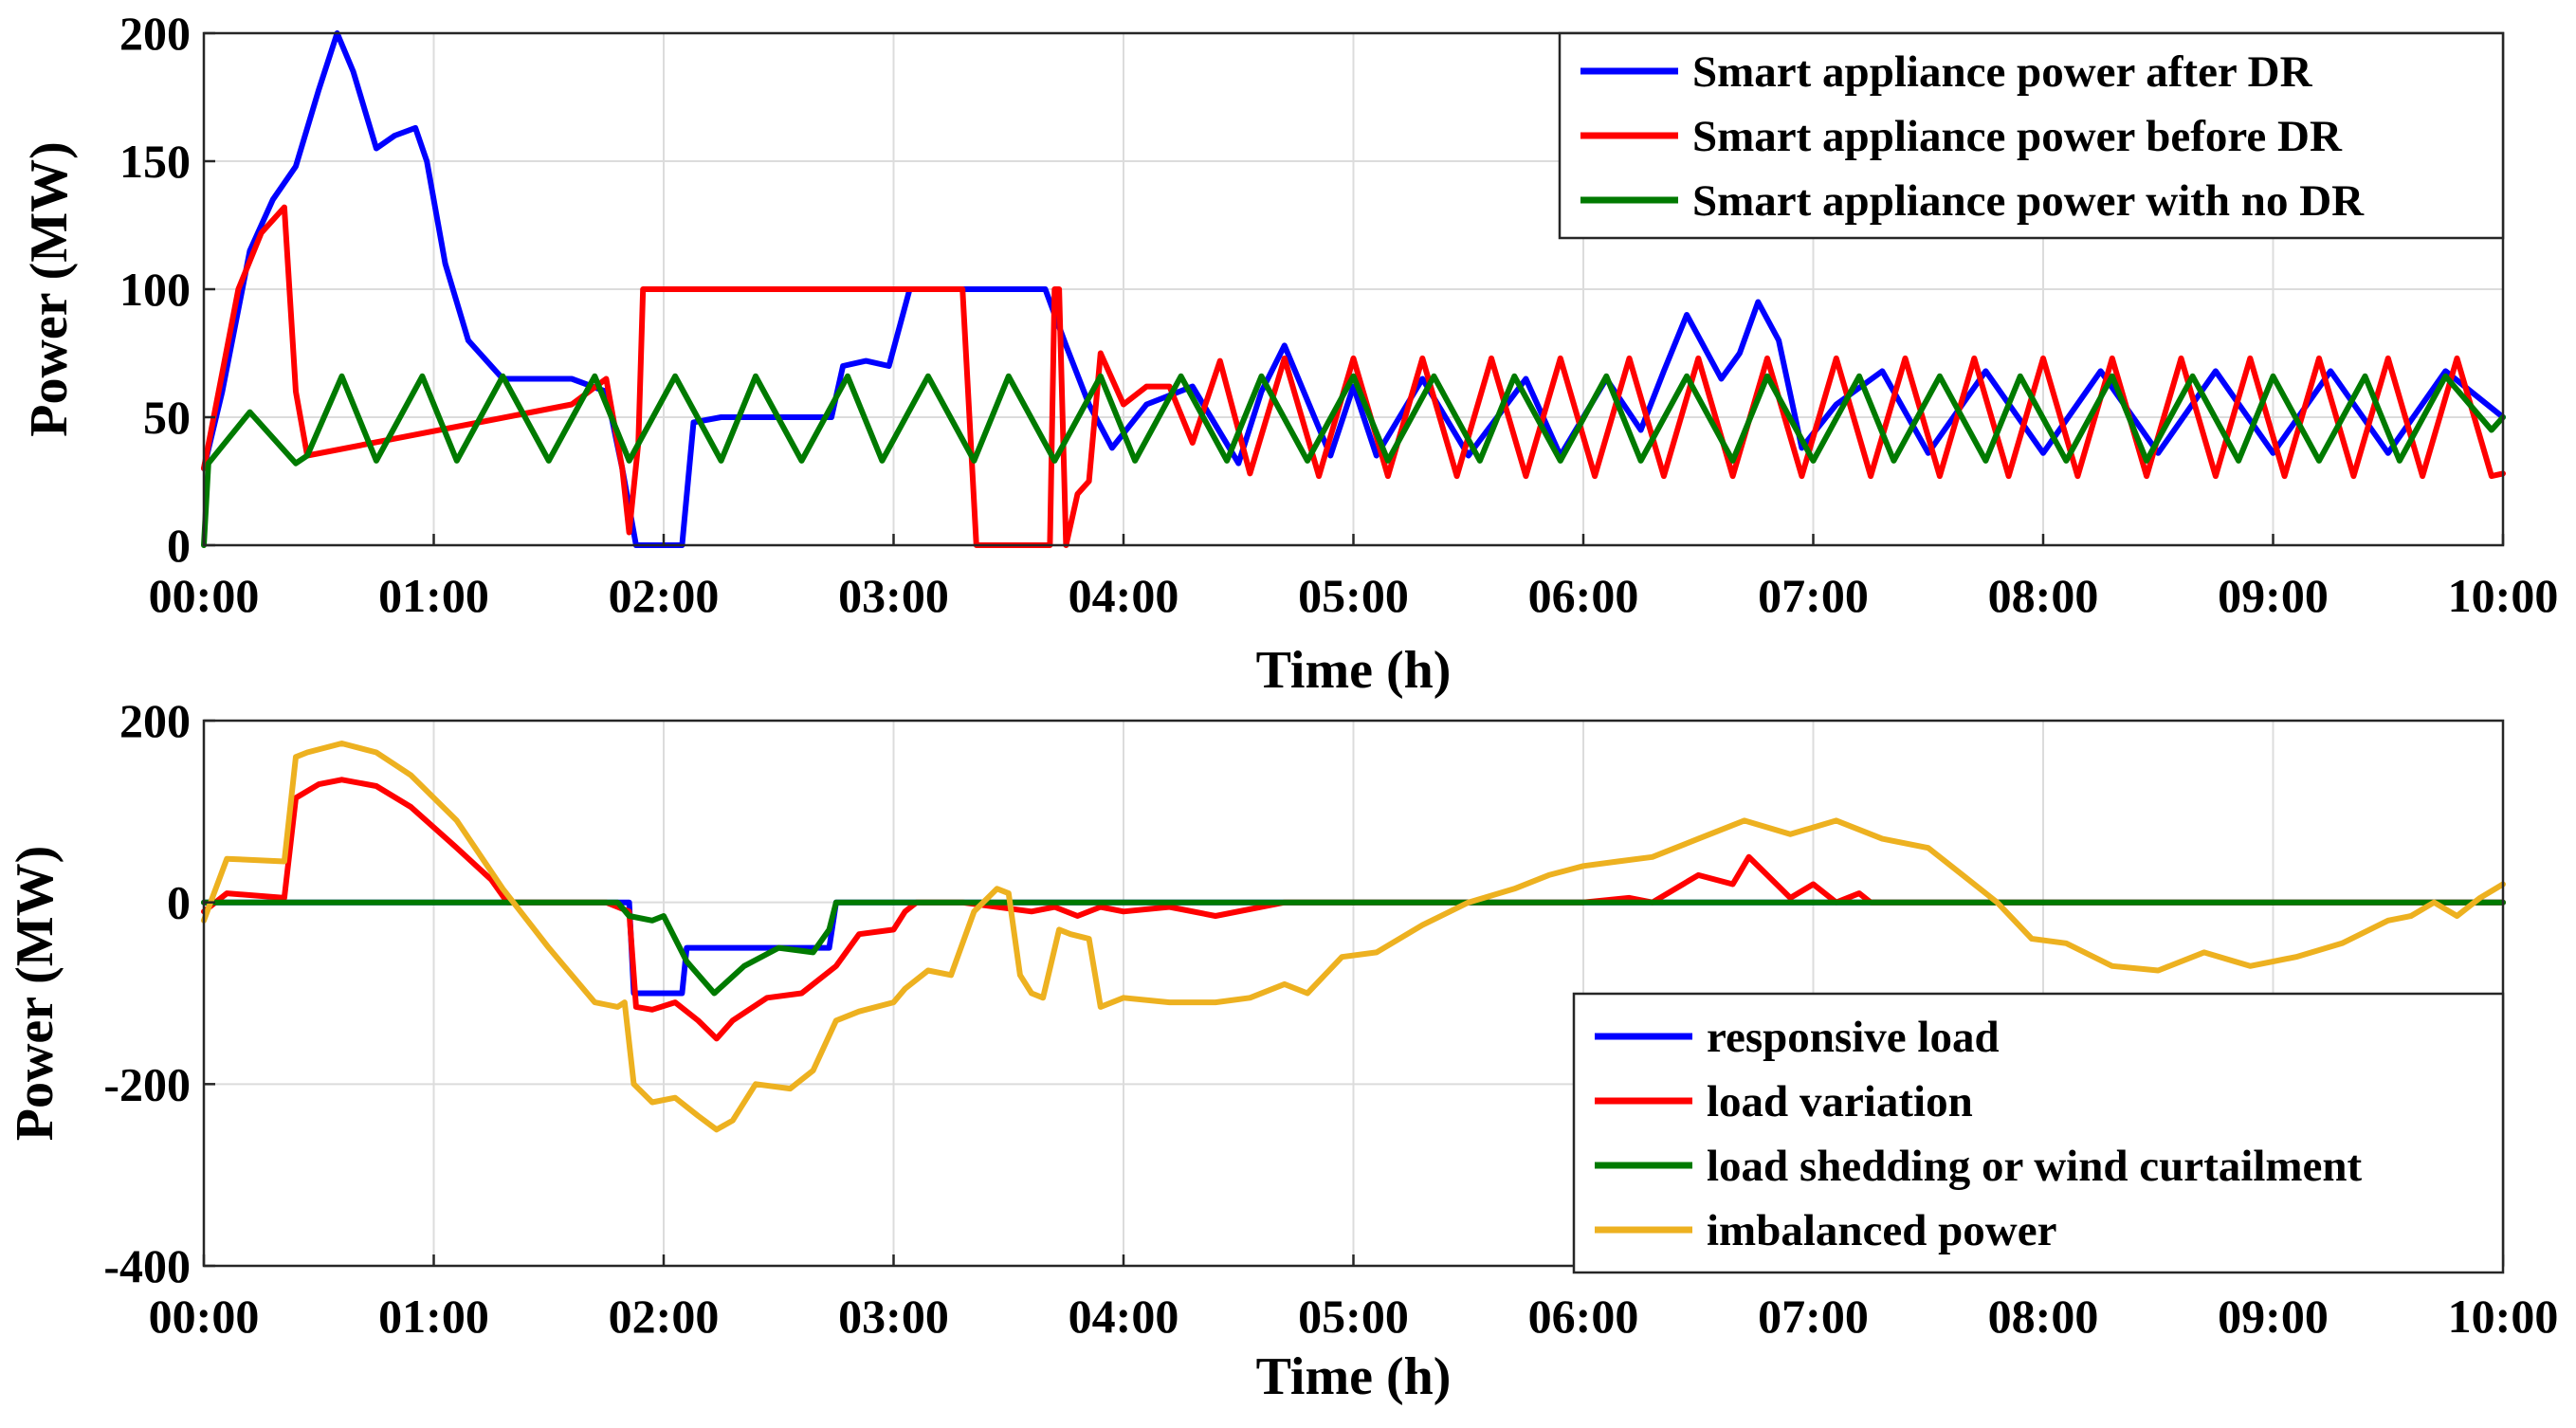  What do you see at coordinates (433, 1316) in the screenshot?
I see `chart2-x-tick-label-1: 01:00` at bounding box center [433, 1316].